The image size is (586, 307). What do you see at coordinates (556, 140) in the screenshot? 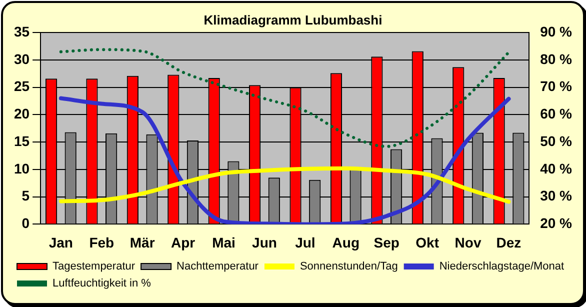
I see `y2-tick-label: 50 %` at bounding box center [556, 140].